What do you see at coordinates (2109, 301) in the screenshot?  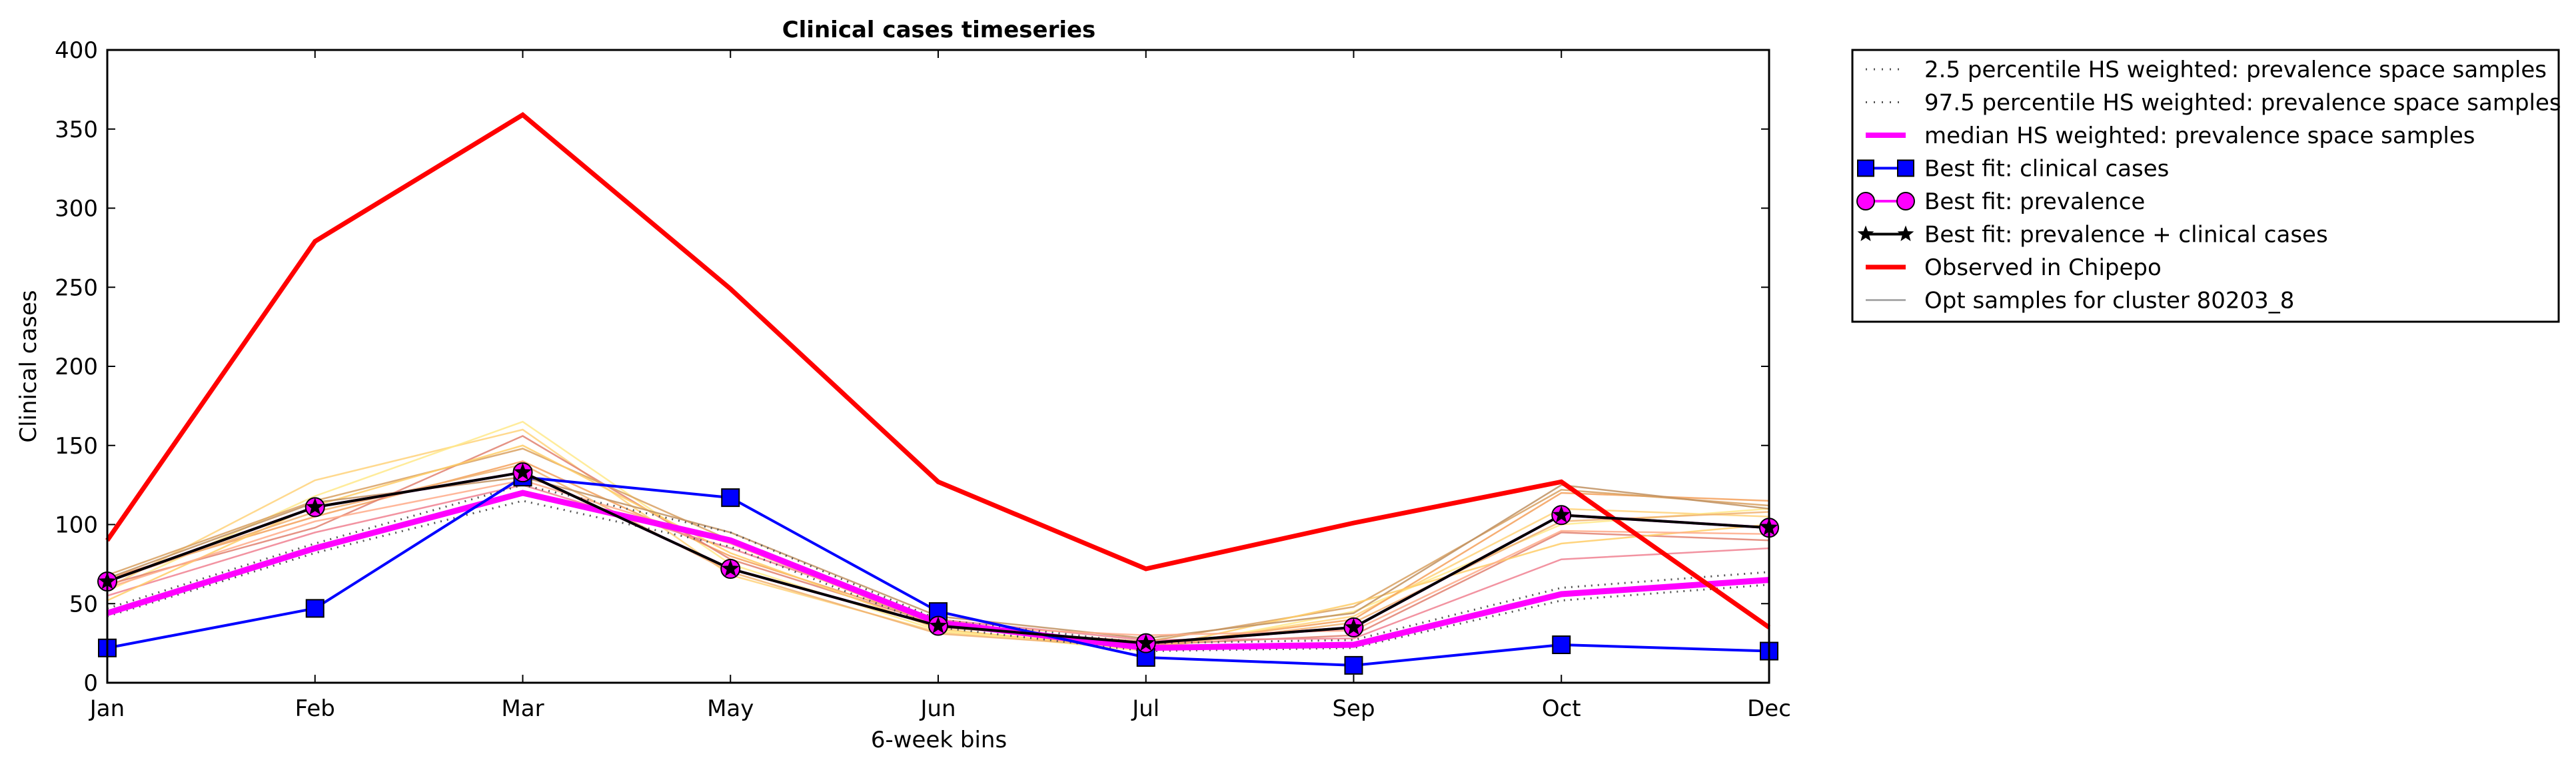 I see `legend-label: Opt samples for cluster 80203_8` at bounding box center [2109, 301].